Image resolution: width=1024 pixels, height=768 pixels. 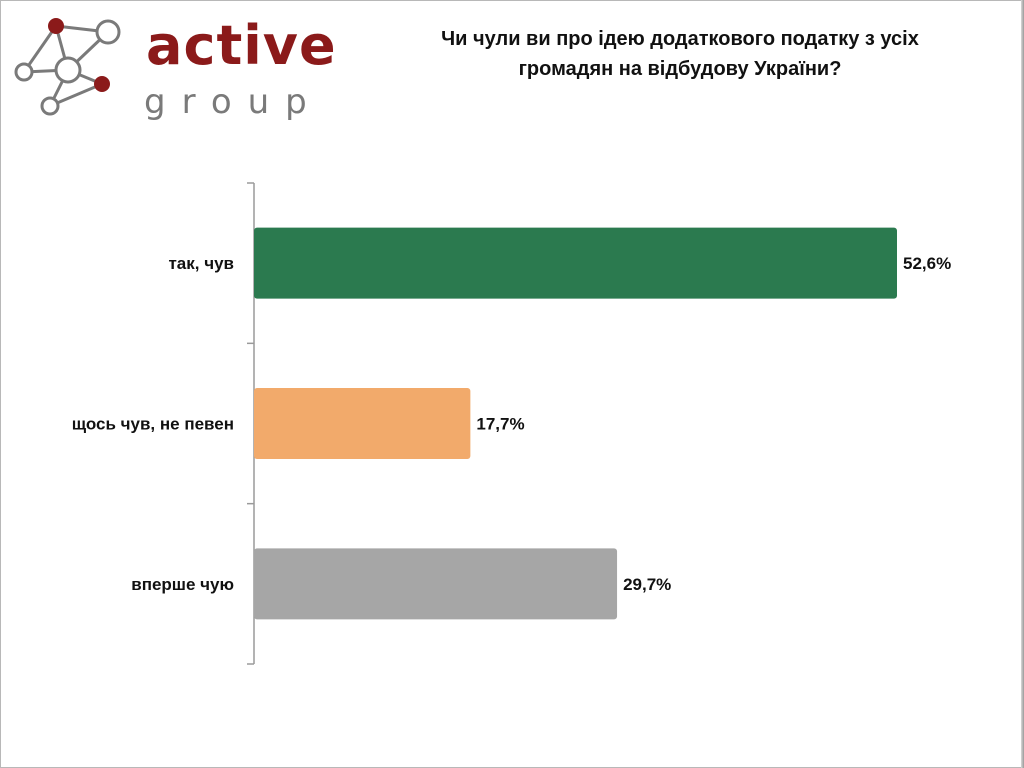 What do you see at coordinates (680, 69) in the screenshot?
I see `chart-title-line-2: громадян на відбудову України?` at bounding box center [680, 69].